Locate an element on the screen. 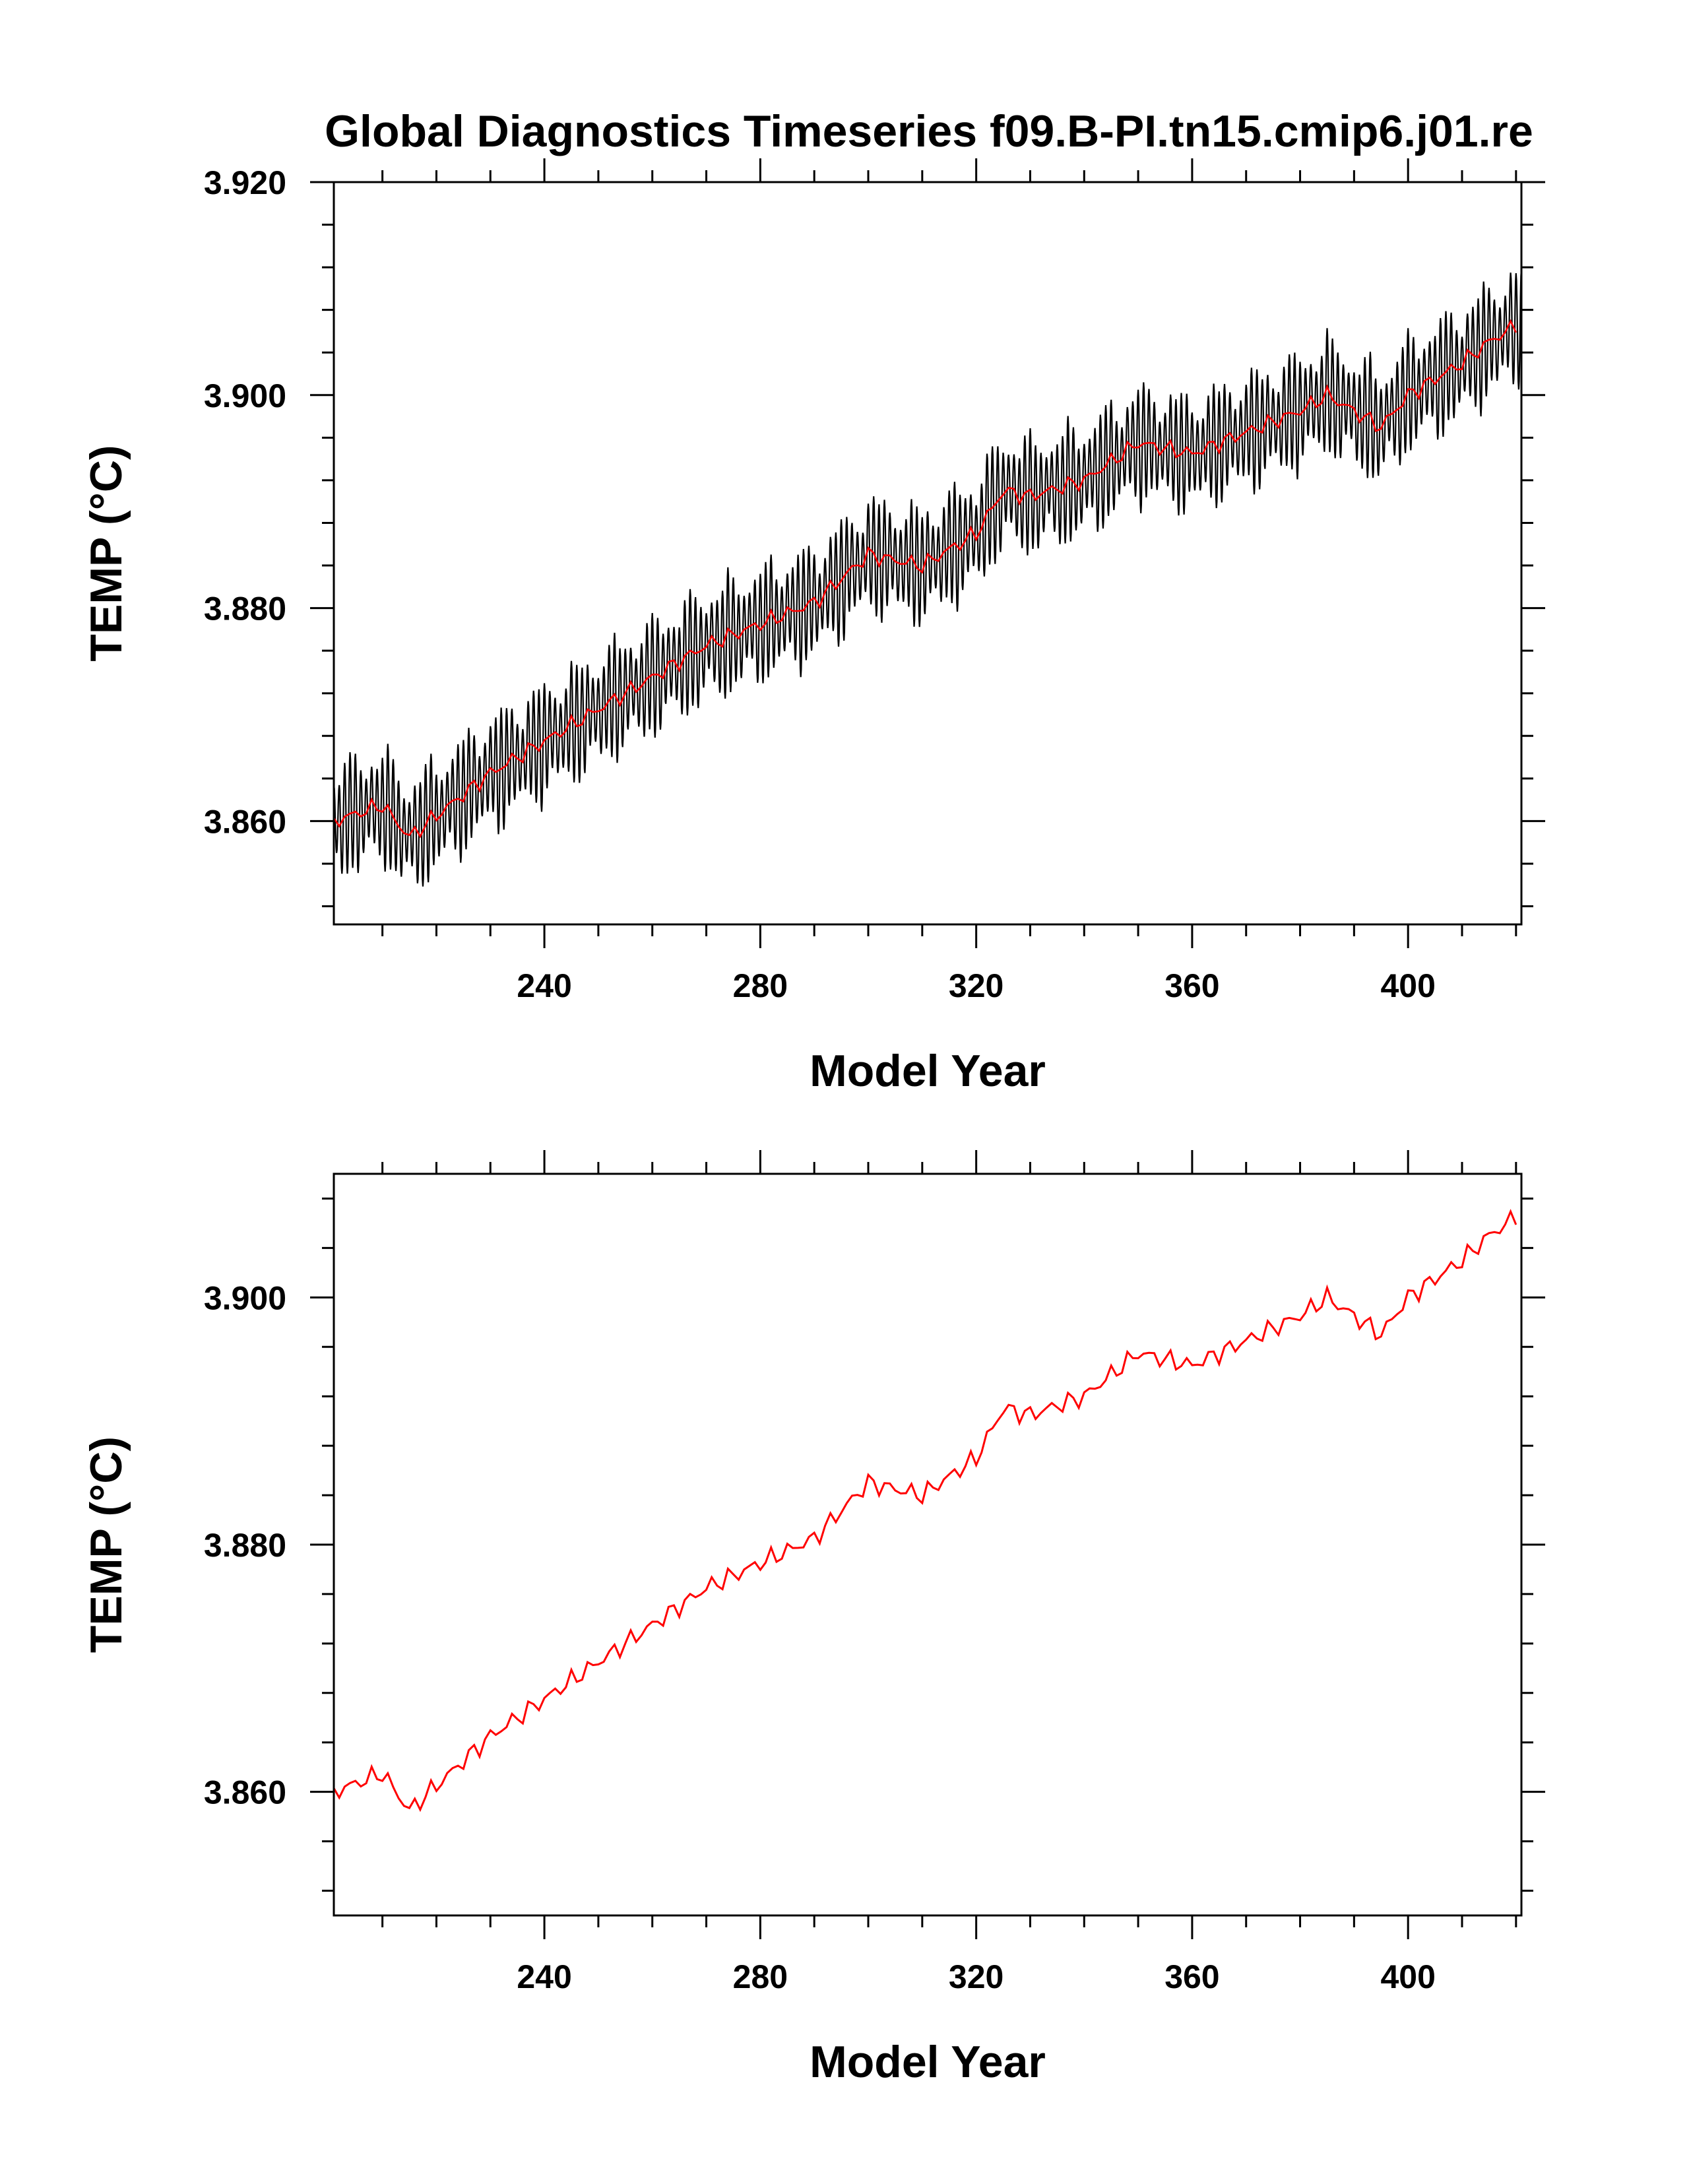 The height and width of the screenshot is (2184, 1689). bottom-y-axis-label: TEMP (°C) is located at coordinates (106, 1544).